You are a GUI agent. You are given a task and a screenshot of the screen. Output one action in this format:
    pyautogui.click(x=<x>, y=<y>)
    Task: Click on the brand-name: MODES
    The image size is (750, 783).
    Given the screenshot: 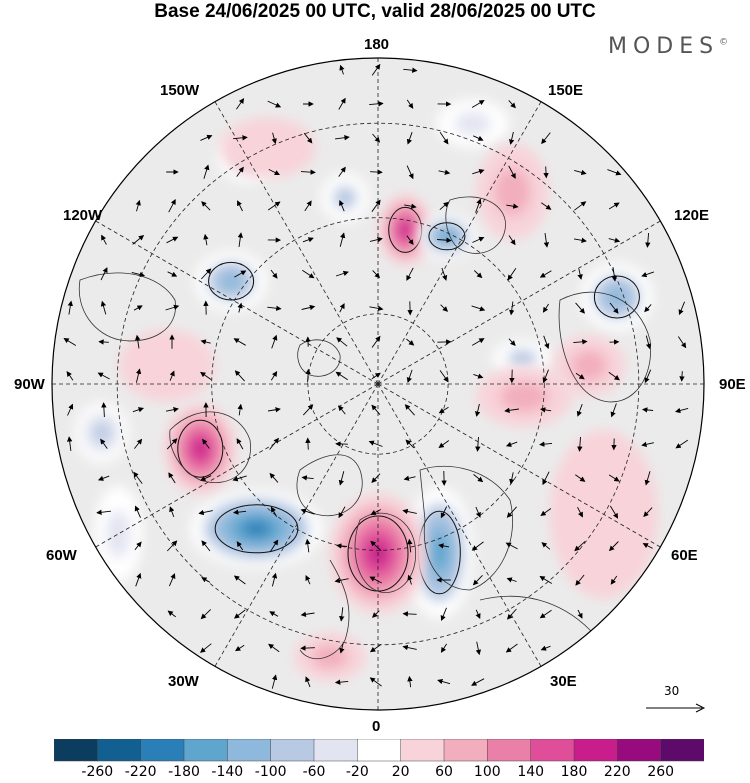 What is the action you would take?
    pyautogui.click(x=664, y=46)
    